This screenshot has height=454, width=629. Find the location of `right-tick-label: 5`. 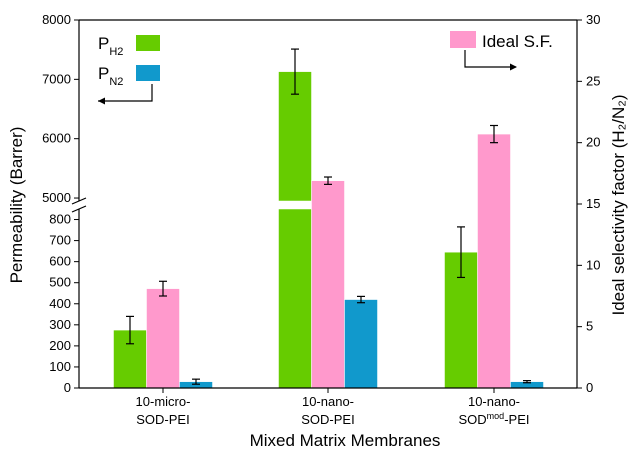

right-tick-label: 5 is located at coordinates (589, 326).